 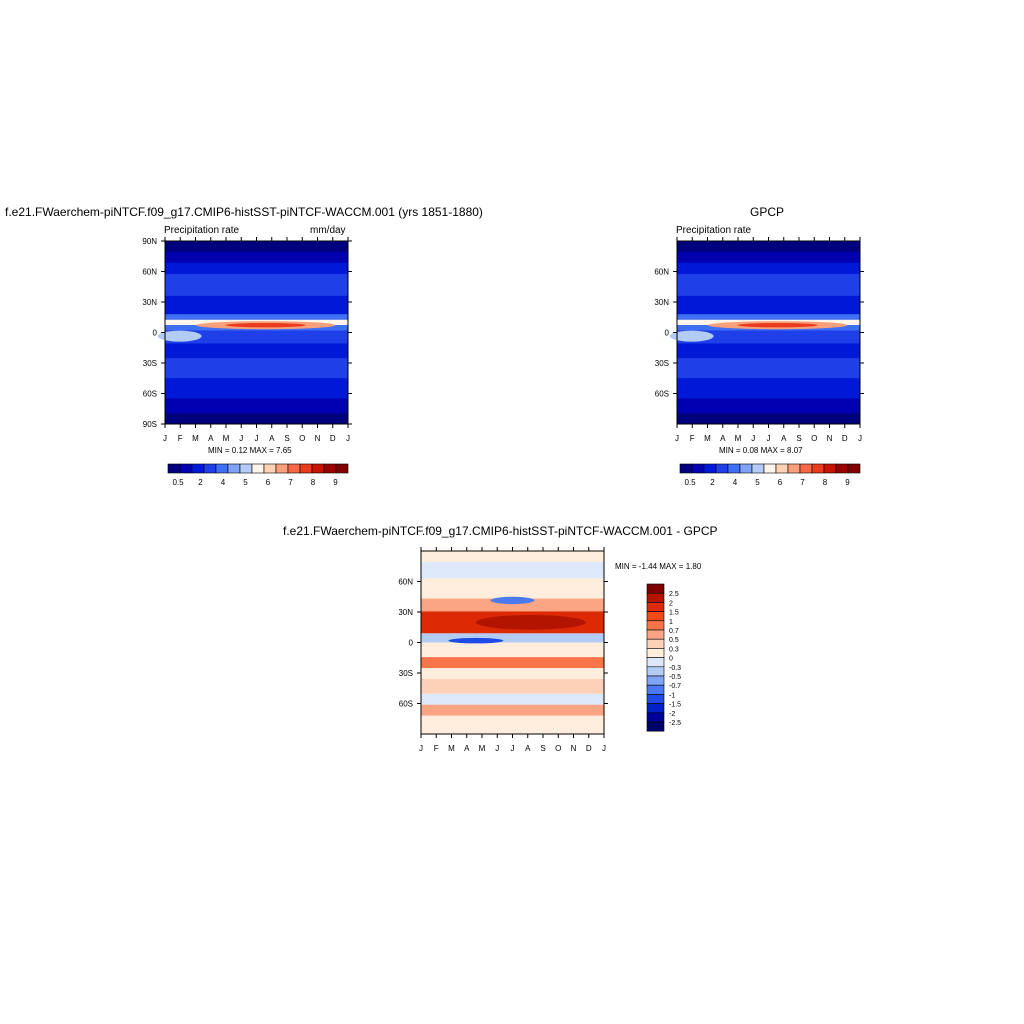 I want to click on colorbar-label: 0.7, so click(x=674, y=631).